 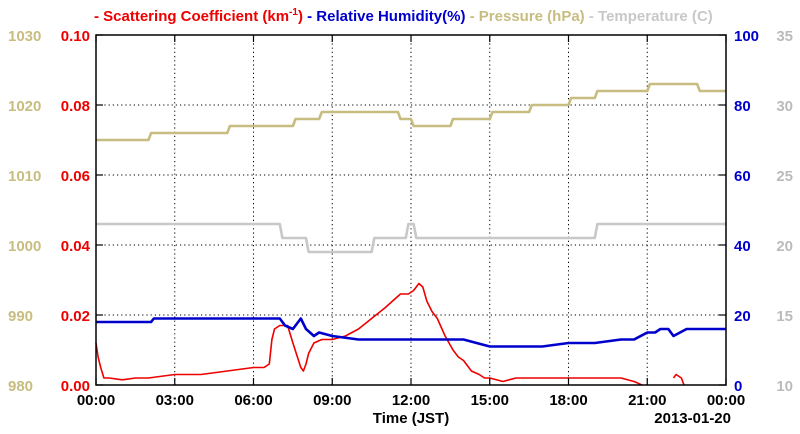 What do you see at coordinates (20, 386) in the screenshot?
I see `pressure-tick-label: 980` at bounding box center [20, 386].